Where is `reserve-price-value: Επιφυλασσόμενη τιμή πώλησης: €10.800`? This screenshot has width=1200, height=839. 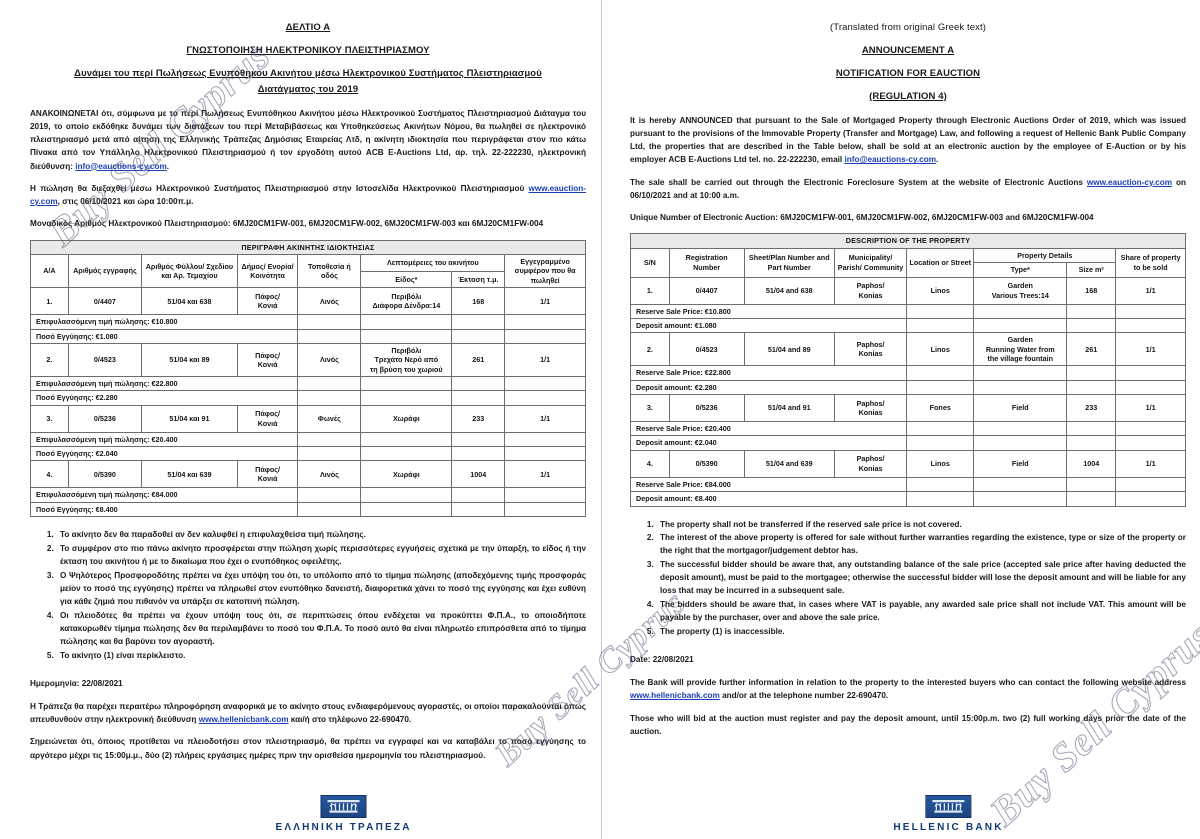 reserve-price-value: Επιφυλασσόμενη τιμή πώλησης: €10.800 is located at coordinates (164, 322).